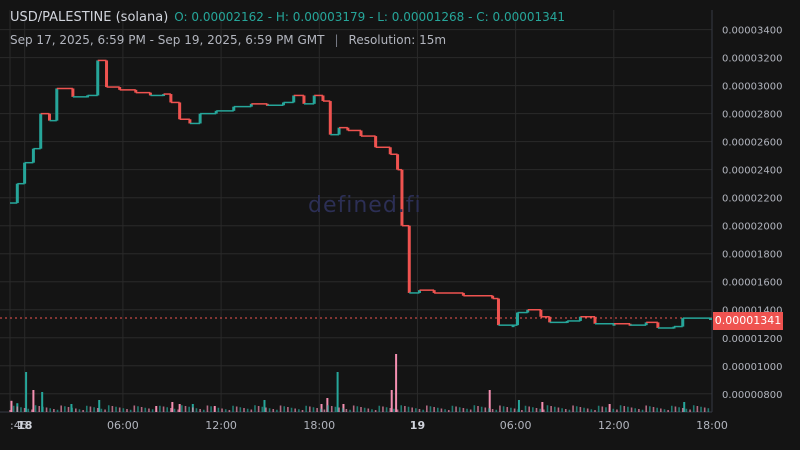 Image resolution: width=800 pixels, height=450 pixels. What do you see at coordinates (19, 425) in the screenshot?
I see `time-tick-label: :45` at bounding box center [19, 425].